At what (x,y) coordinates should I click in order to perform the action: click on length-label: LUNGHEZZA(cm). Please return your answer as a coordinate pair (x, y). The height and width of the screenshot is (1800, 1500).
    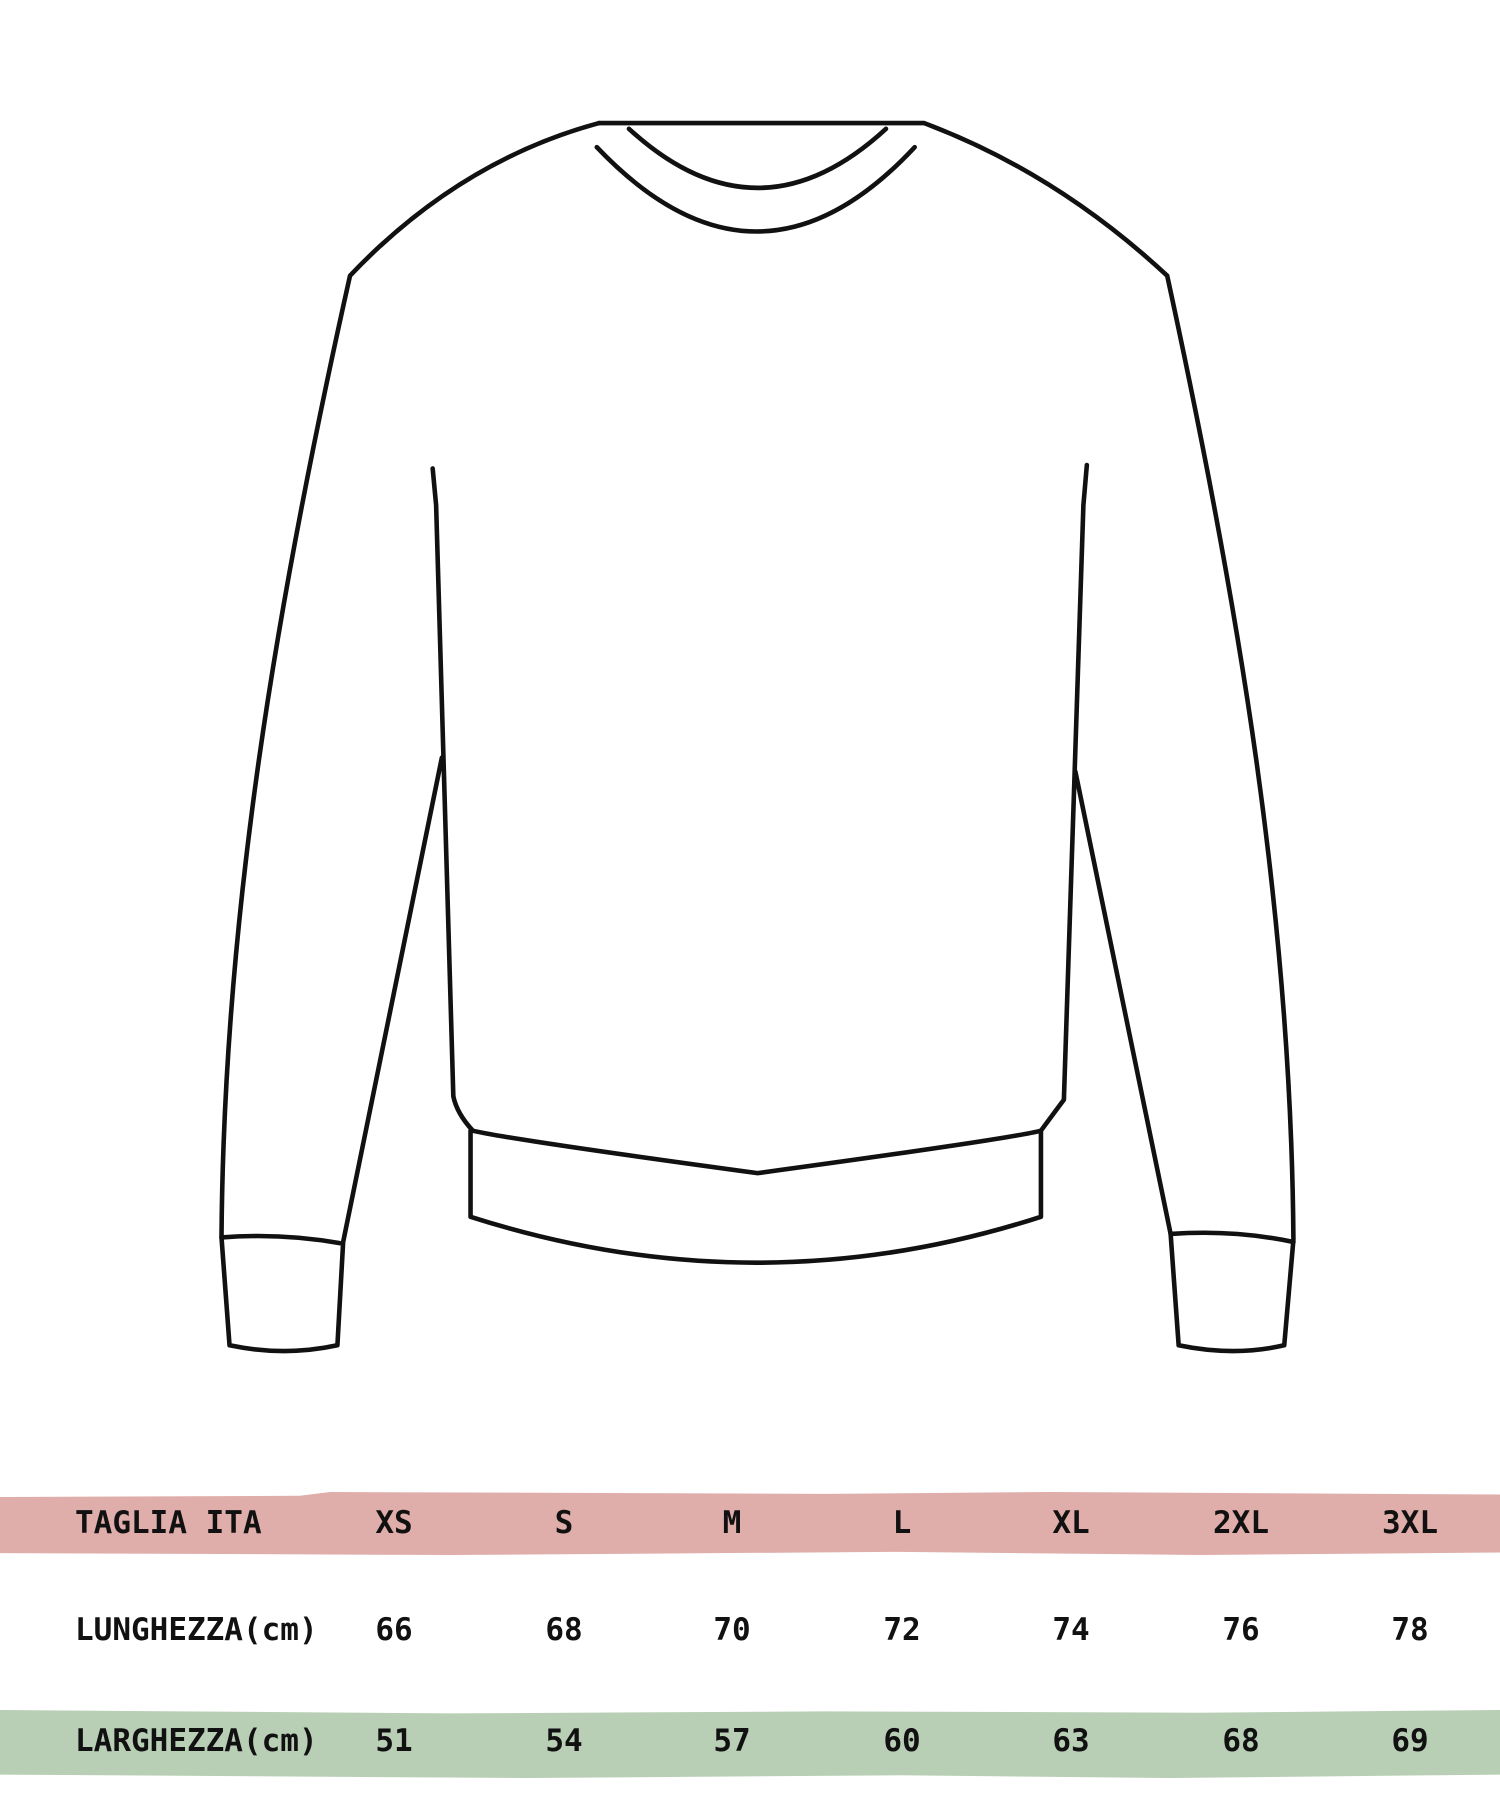
    Looking at the image, I should click on (196, 1630).